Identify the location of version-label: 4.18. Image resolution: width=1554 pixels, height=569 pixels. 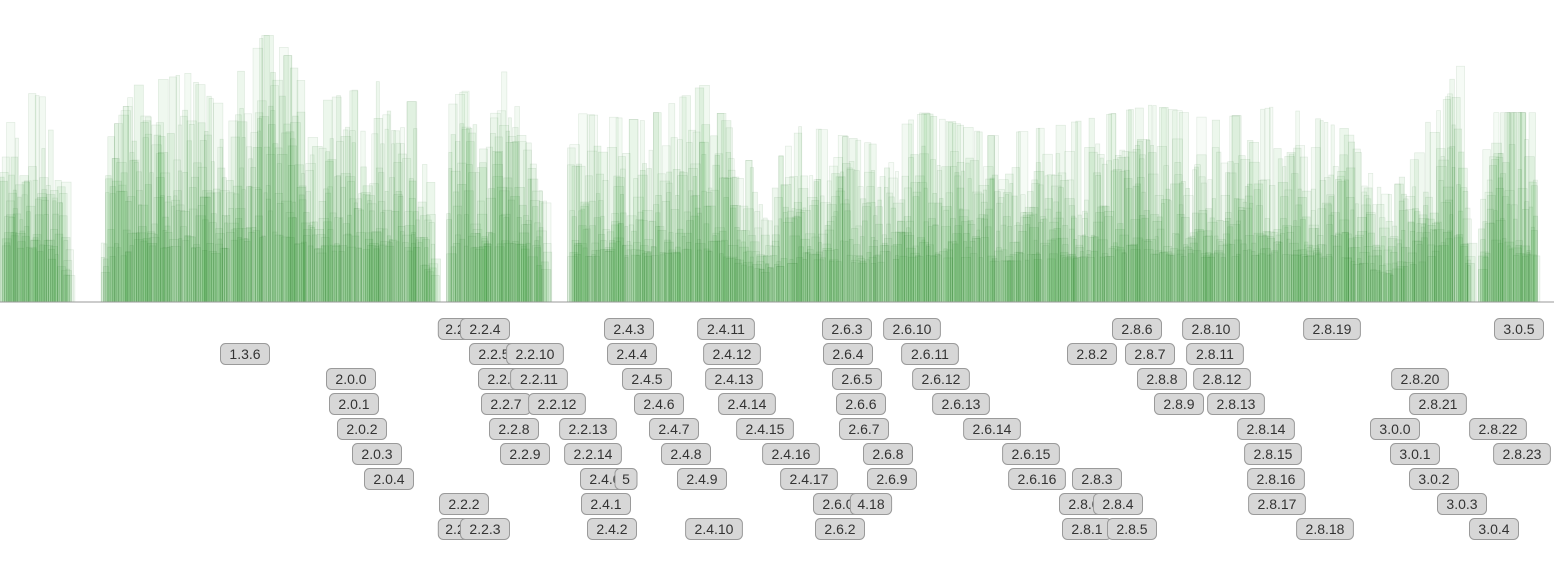
(871, 504).